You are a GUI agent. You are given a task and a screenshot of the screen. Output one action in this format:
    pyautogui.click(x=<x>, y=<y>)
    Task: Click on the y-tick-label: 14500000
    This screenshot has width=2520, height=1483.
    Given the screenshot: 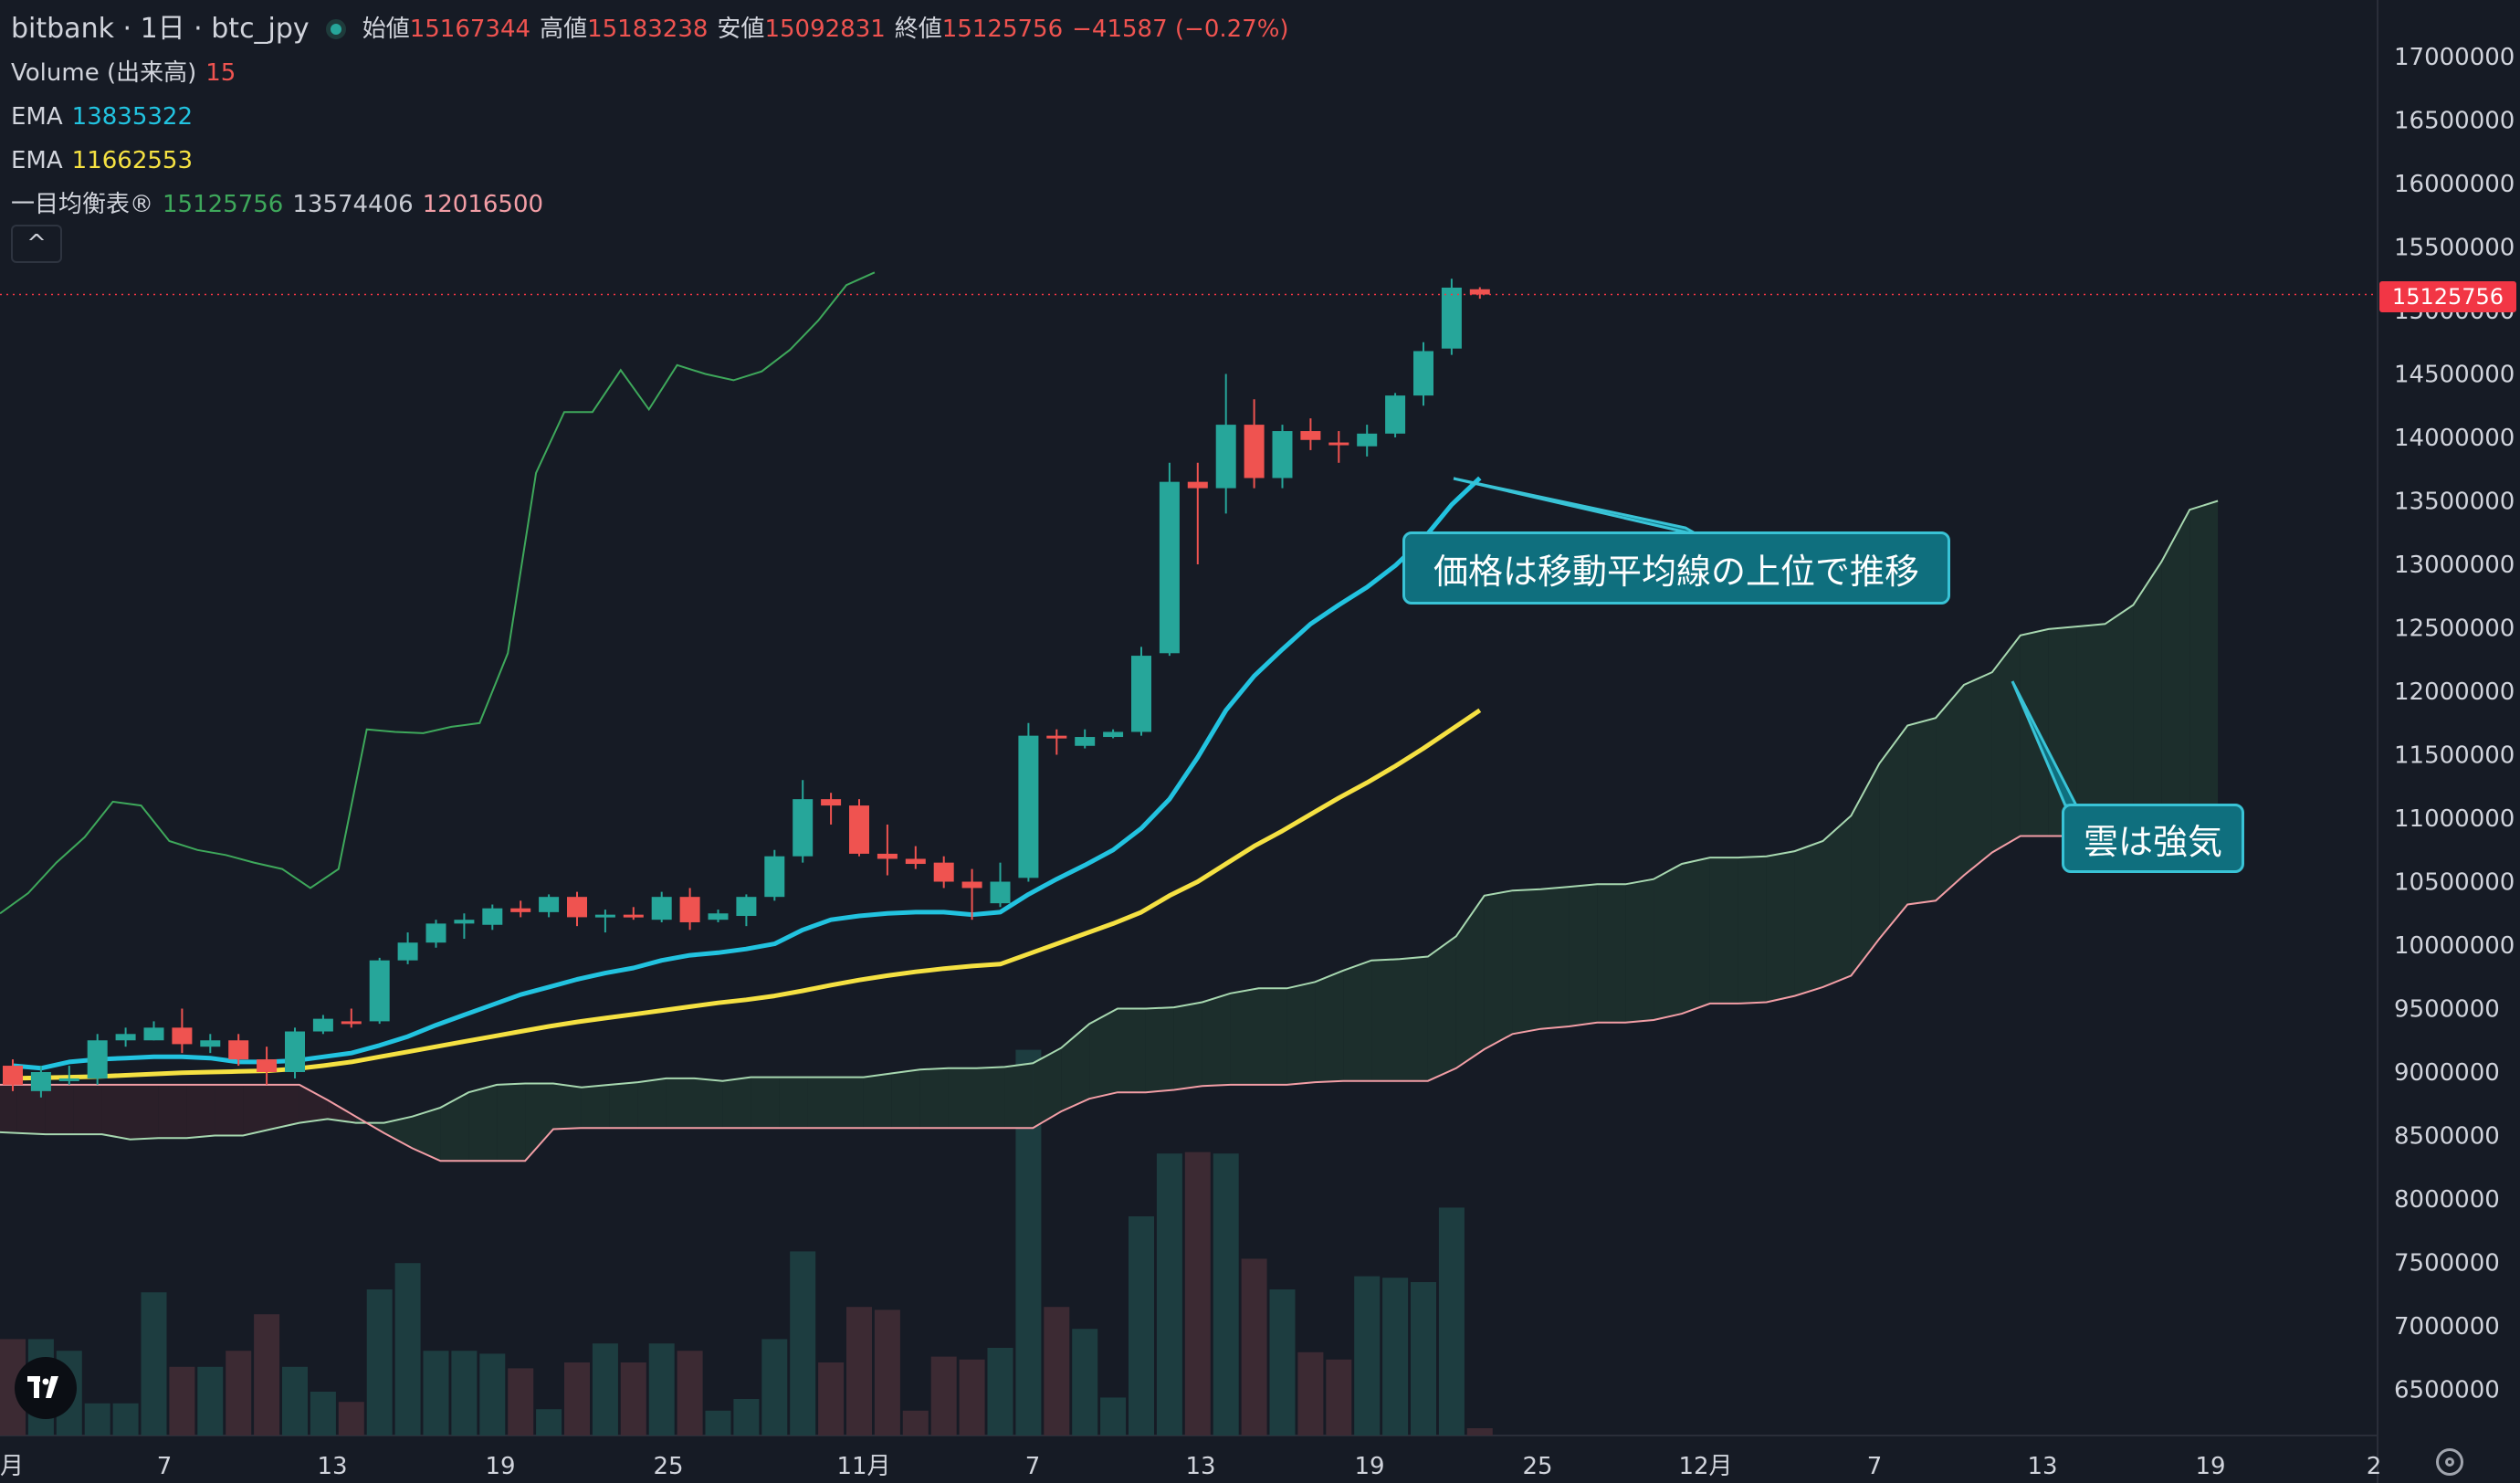 What is the action you would take?
    pyautogui.click(x=2454, y=376)
    